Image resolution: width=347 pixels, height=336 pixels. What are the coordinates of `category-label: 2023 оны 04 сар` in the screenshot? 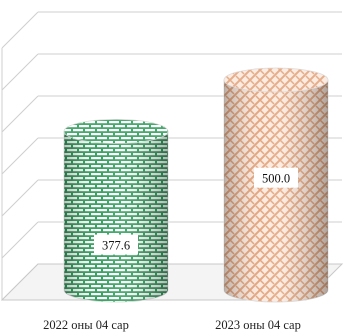 It's located at (258, 325).